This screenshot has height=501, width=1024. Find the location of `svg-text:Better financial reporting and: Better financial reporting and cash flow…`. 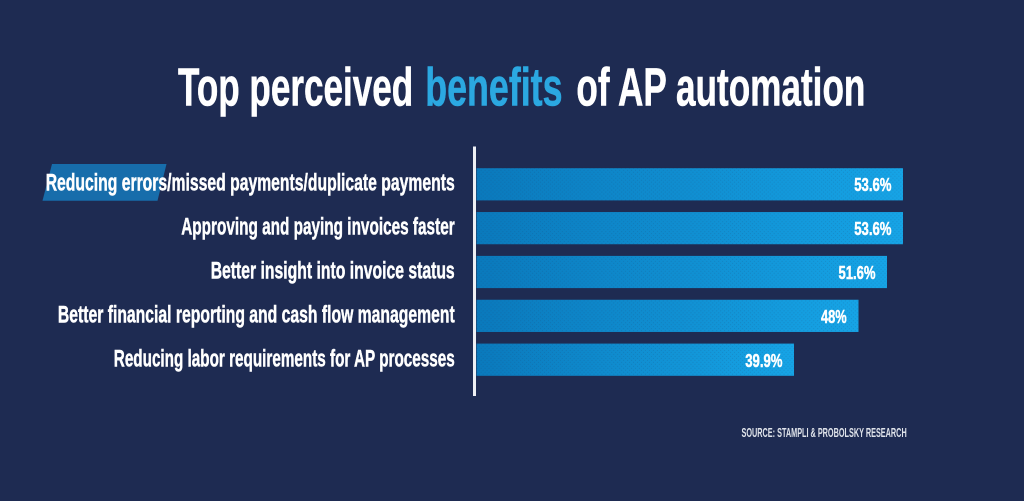

svg-text:Better financial reporting and: Better financial reporting and cash flow… is located at coordinates (256, 314).